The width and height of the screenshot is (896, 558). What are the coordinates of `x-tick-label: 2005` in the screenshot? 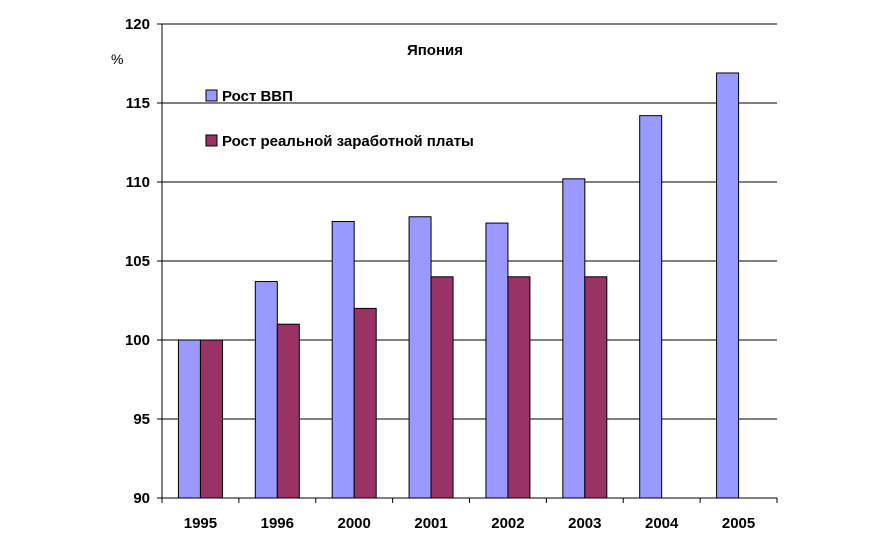 It's located at (738, 523).